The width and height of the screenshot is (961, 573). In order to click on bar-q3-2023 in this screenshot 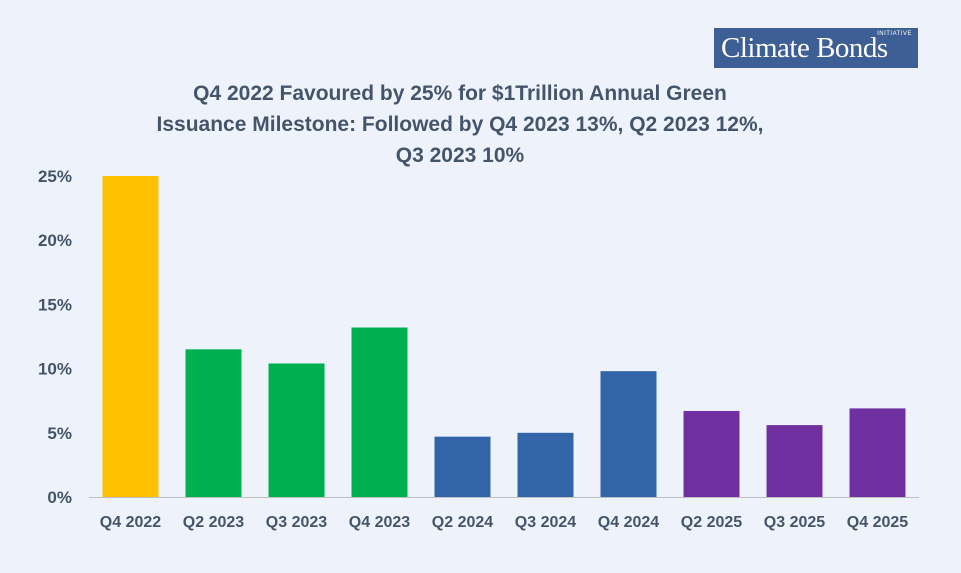, I will do `click(296, 430)`.